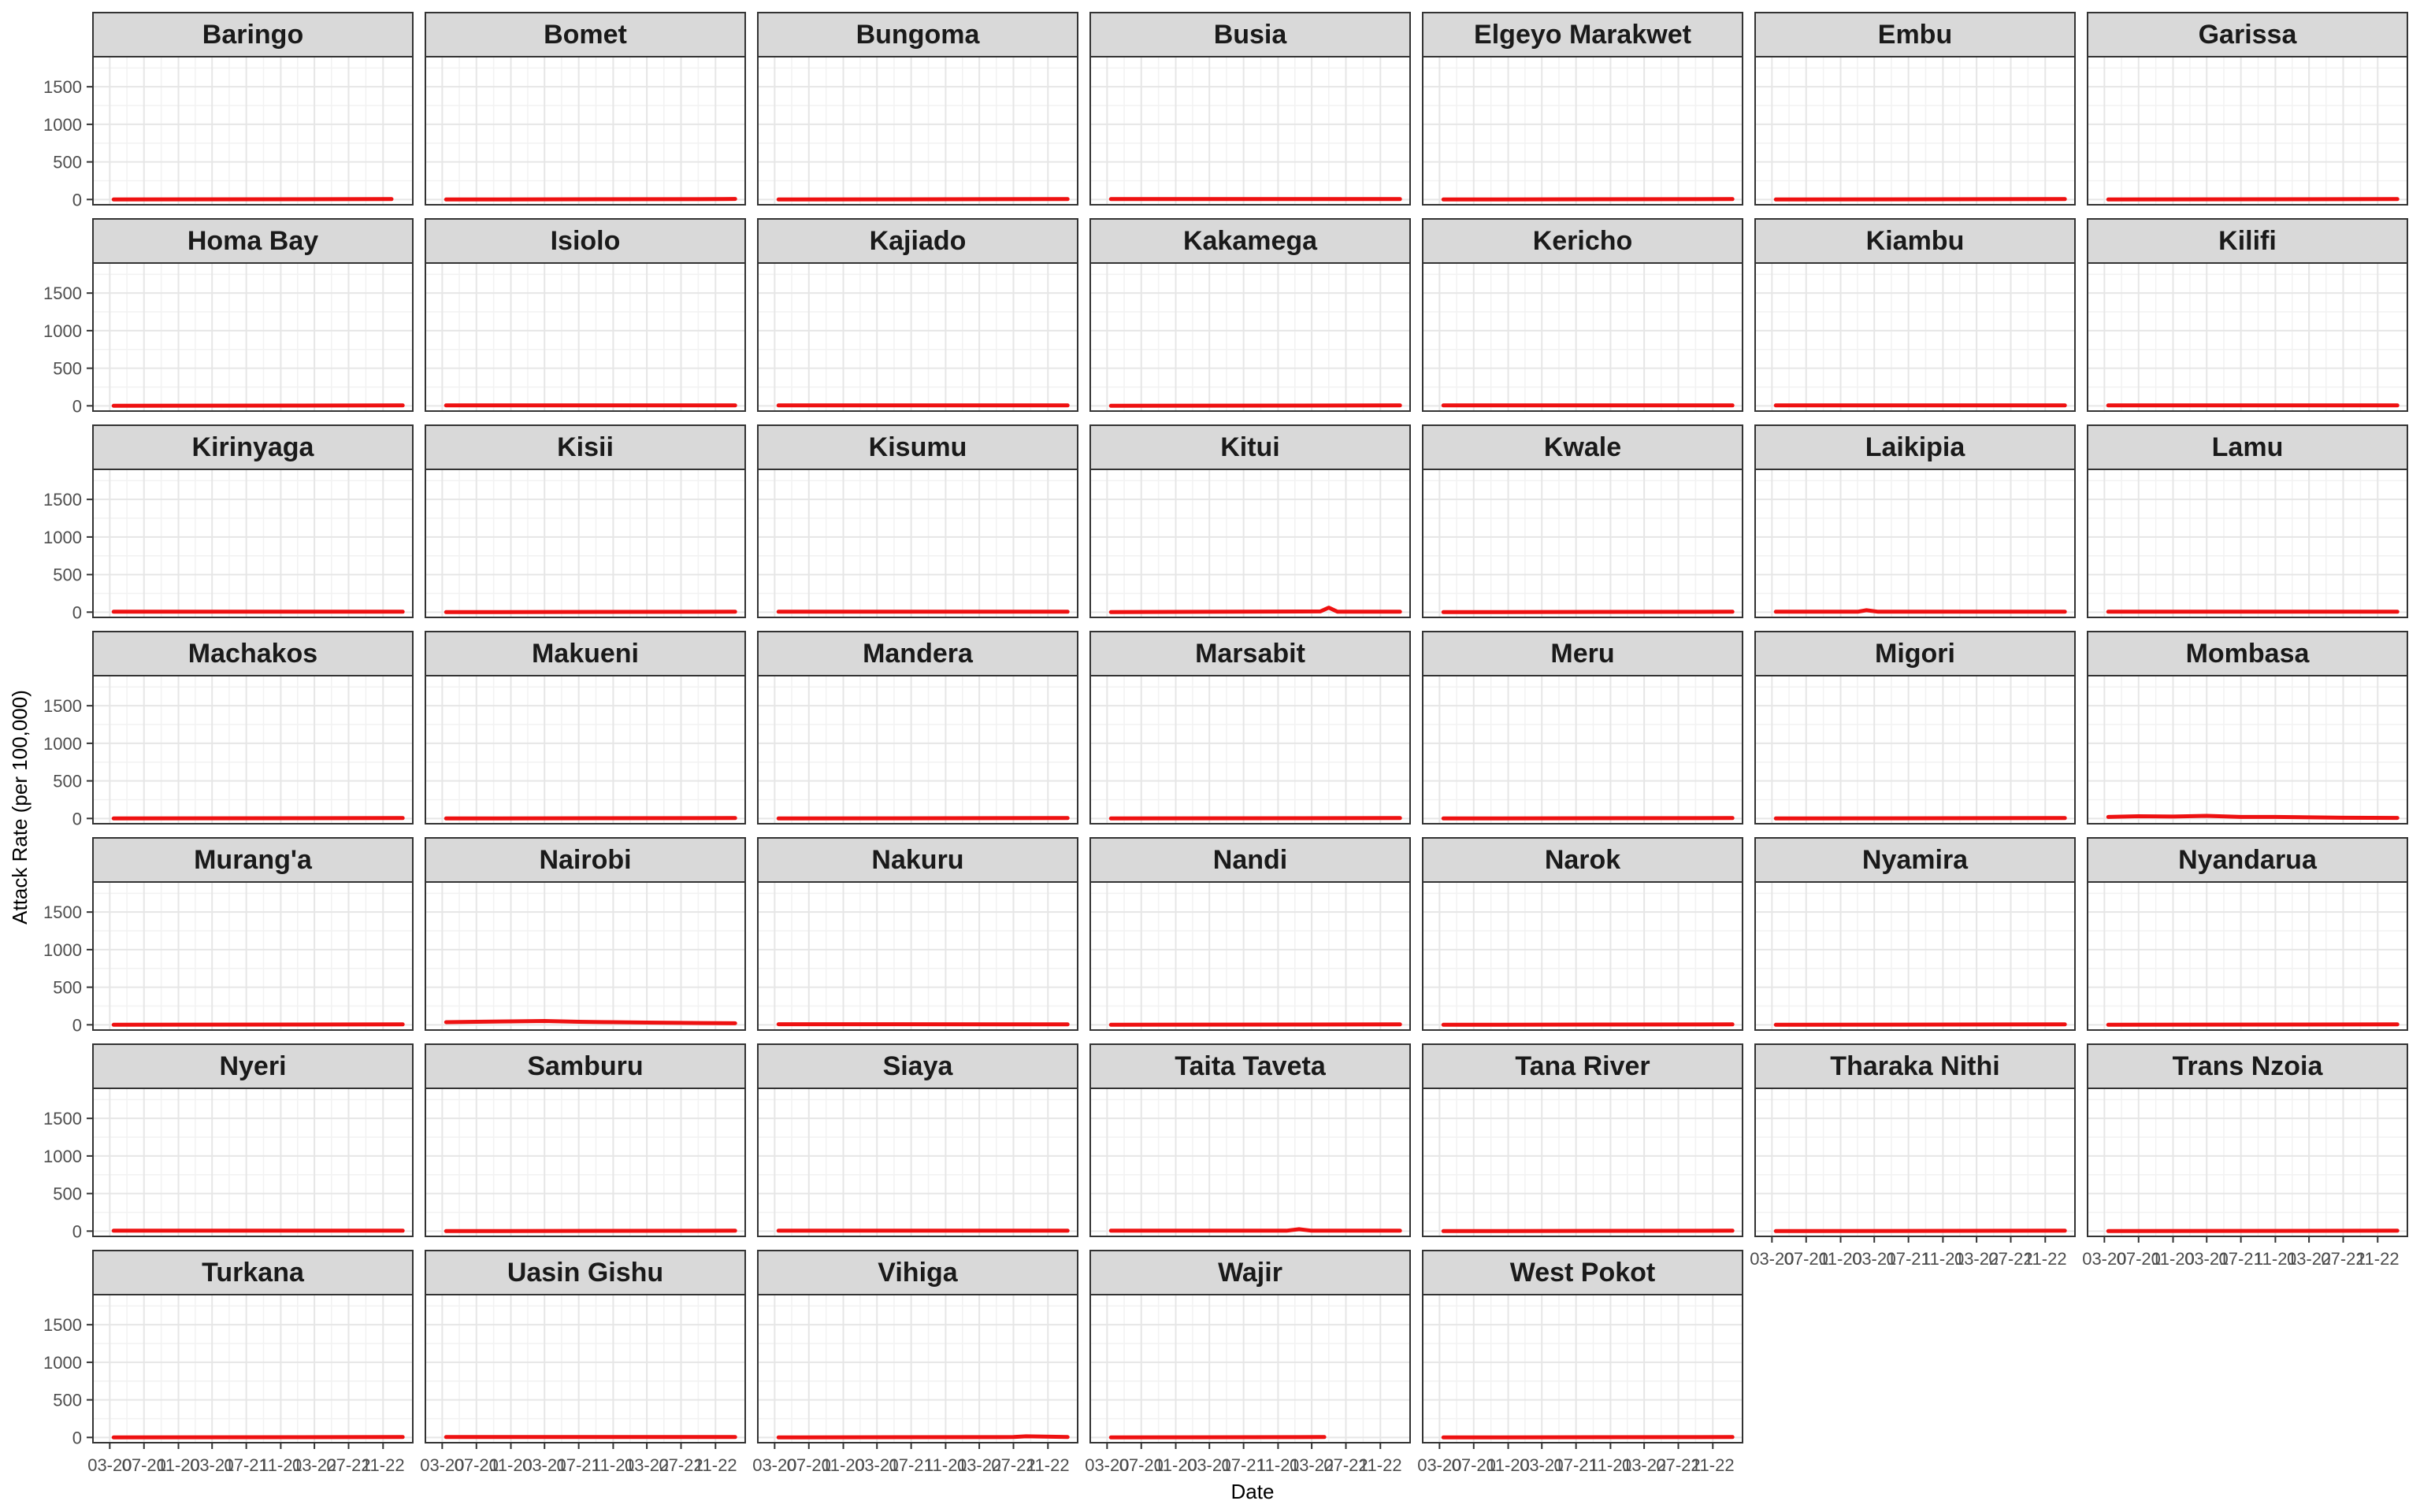  I want to click on facet-panel: Kitui, so click(1250, 521).